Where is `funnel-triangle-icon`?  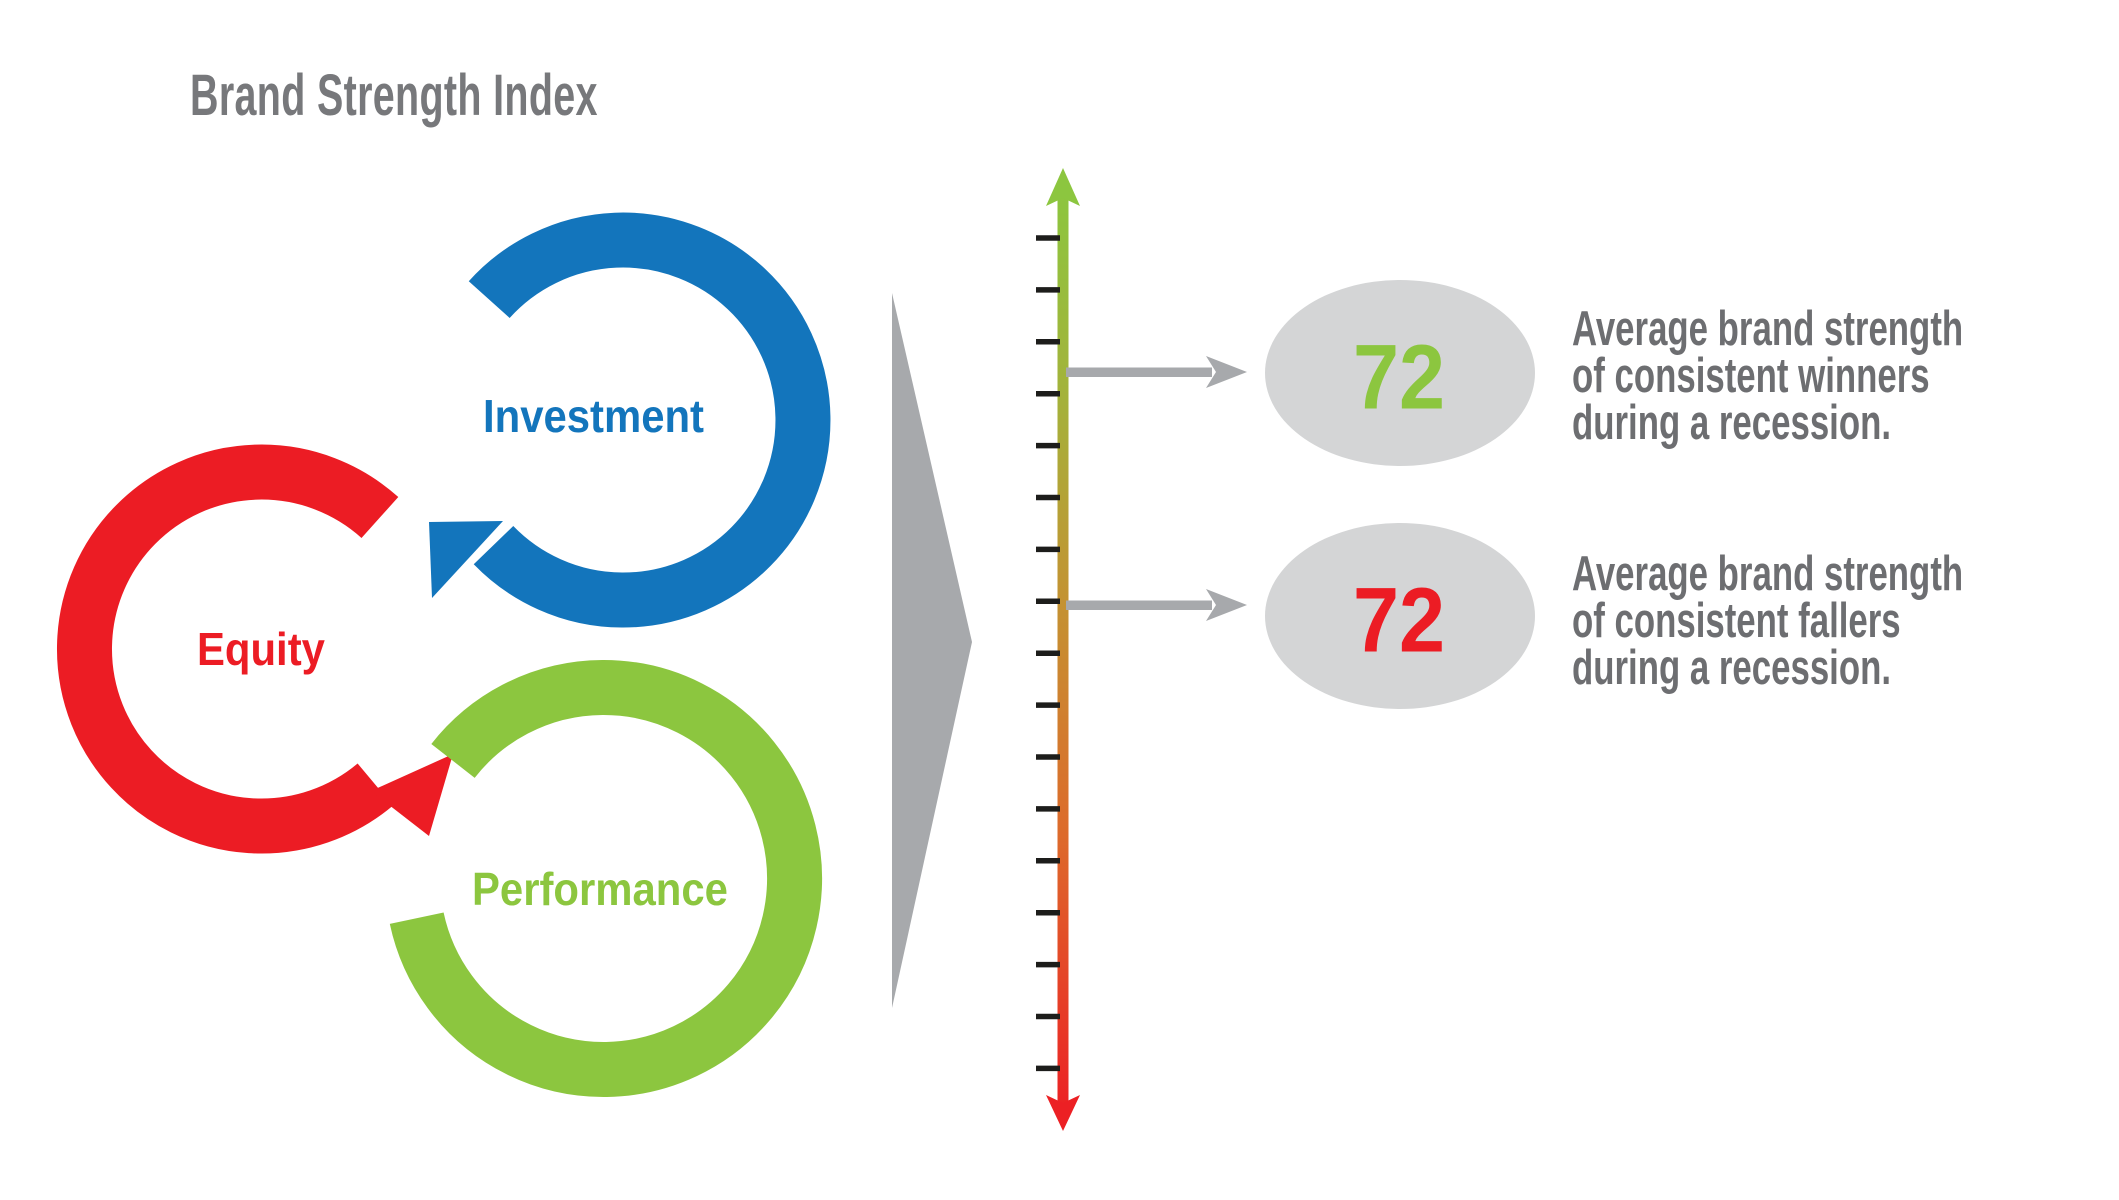
funnel-triangle-icon is located at coordinates (932, 650).